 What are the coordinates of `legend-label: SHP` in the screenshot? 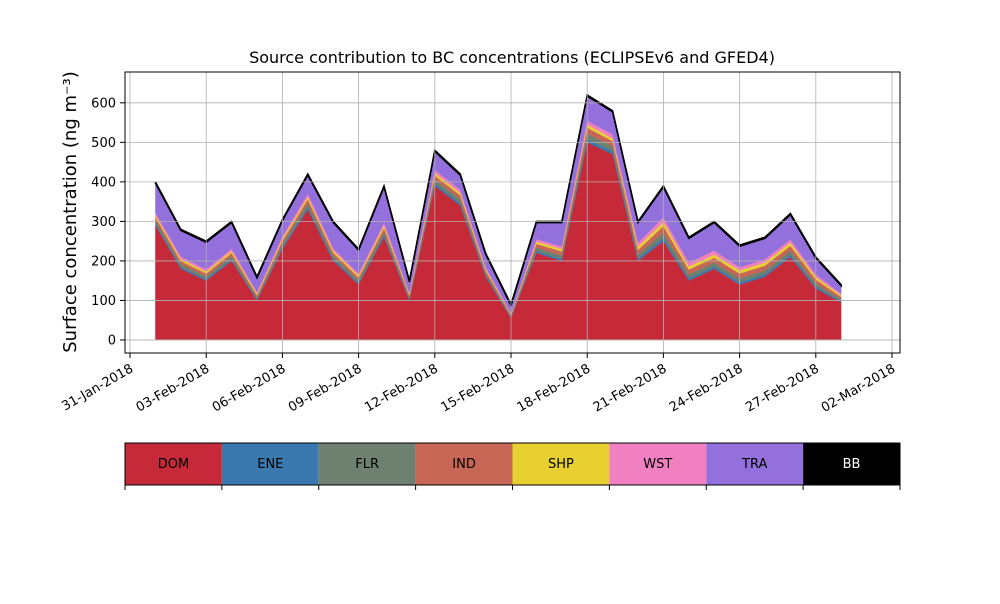 It's located at (561, 464).